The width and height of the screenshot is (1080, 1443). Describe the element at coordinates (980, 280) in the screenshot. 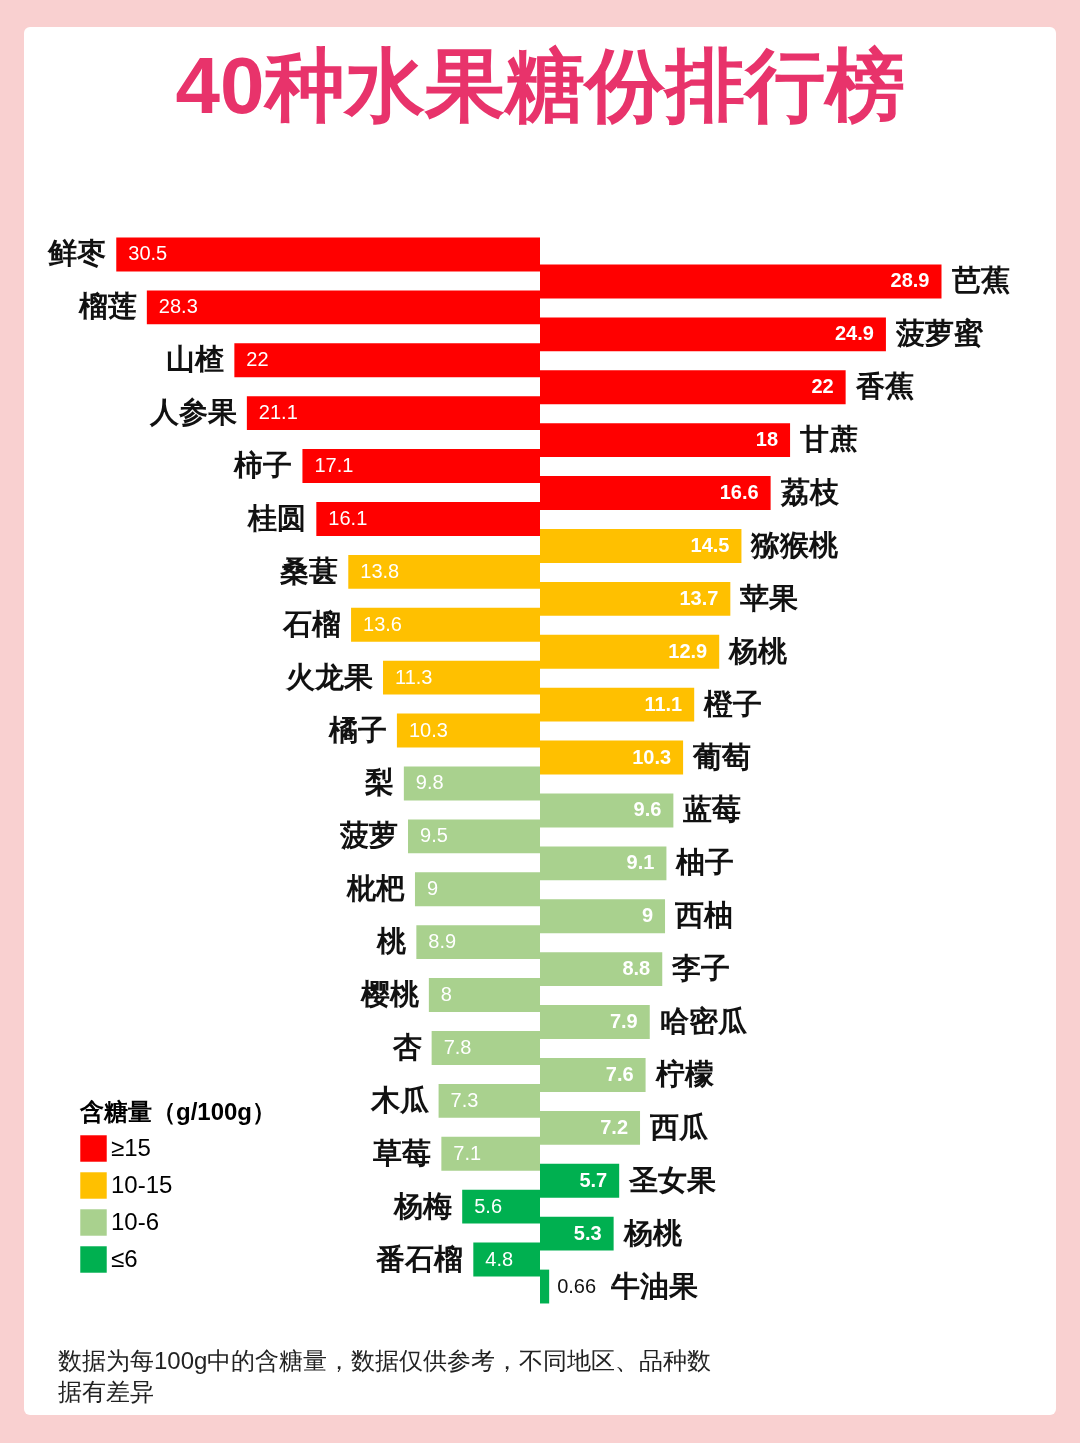

I see `category-label: 芭蕉` at that location.